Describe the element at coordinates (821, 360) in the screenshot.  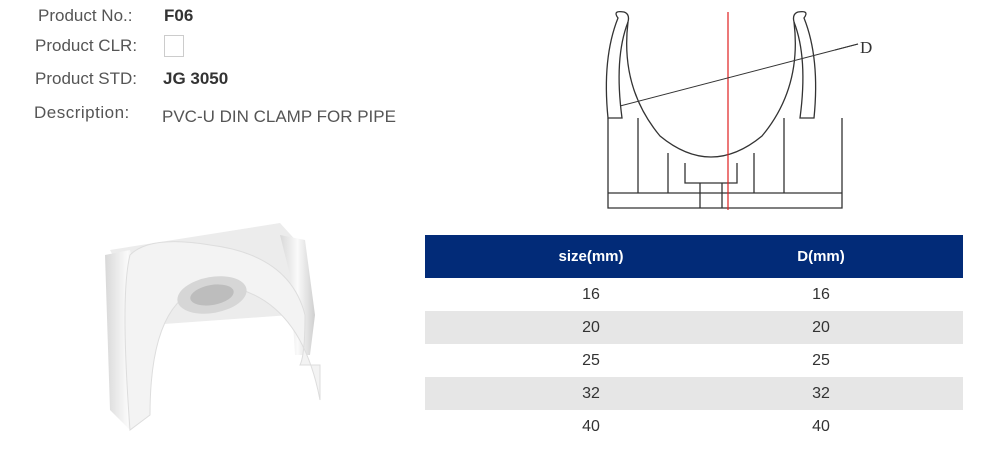
I see `d-cell: 25` at that location.